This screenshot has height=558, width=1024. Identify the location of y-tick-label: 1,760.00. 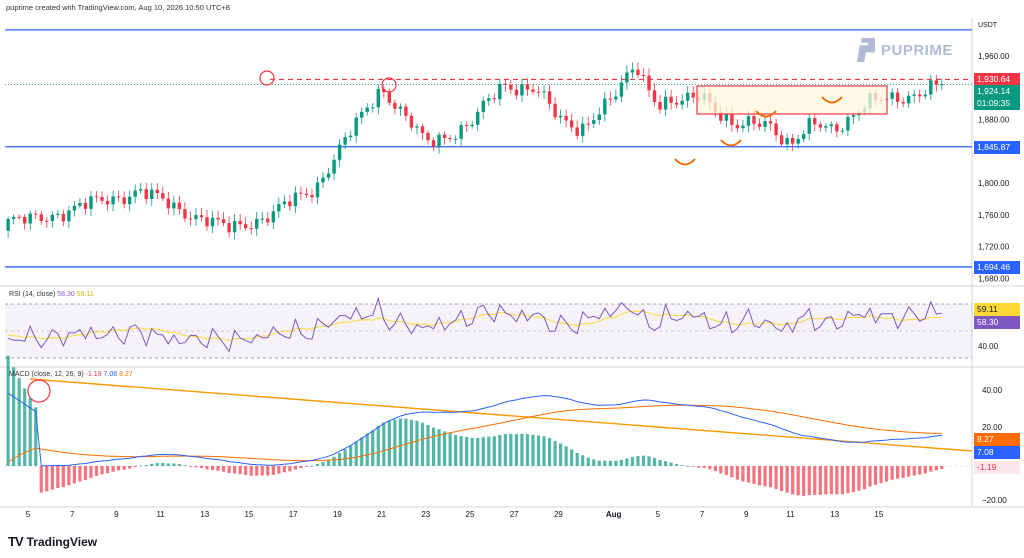
(994, 215).